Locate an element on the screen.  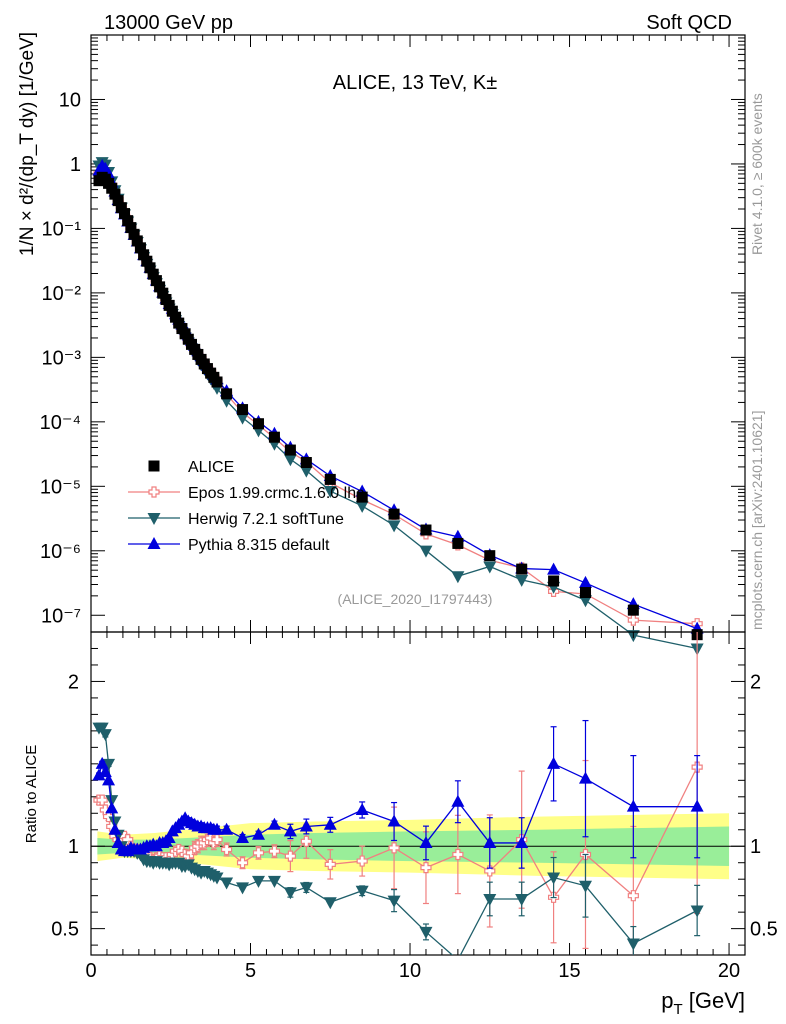
y-tick-label: 10⁻⁵ is located at coordinates (60, 487).